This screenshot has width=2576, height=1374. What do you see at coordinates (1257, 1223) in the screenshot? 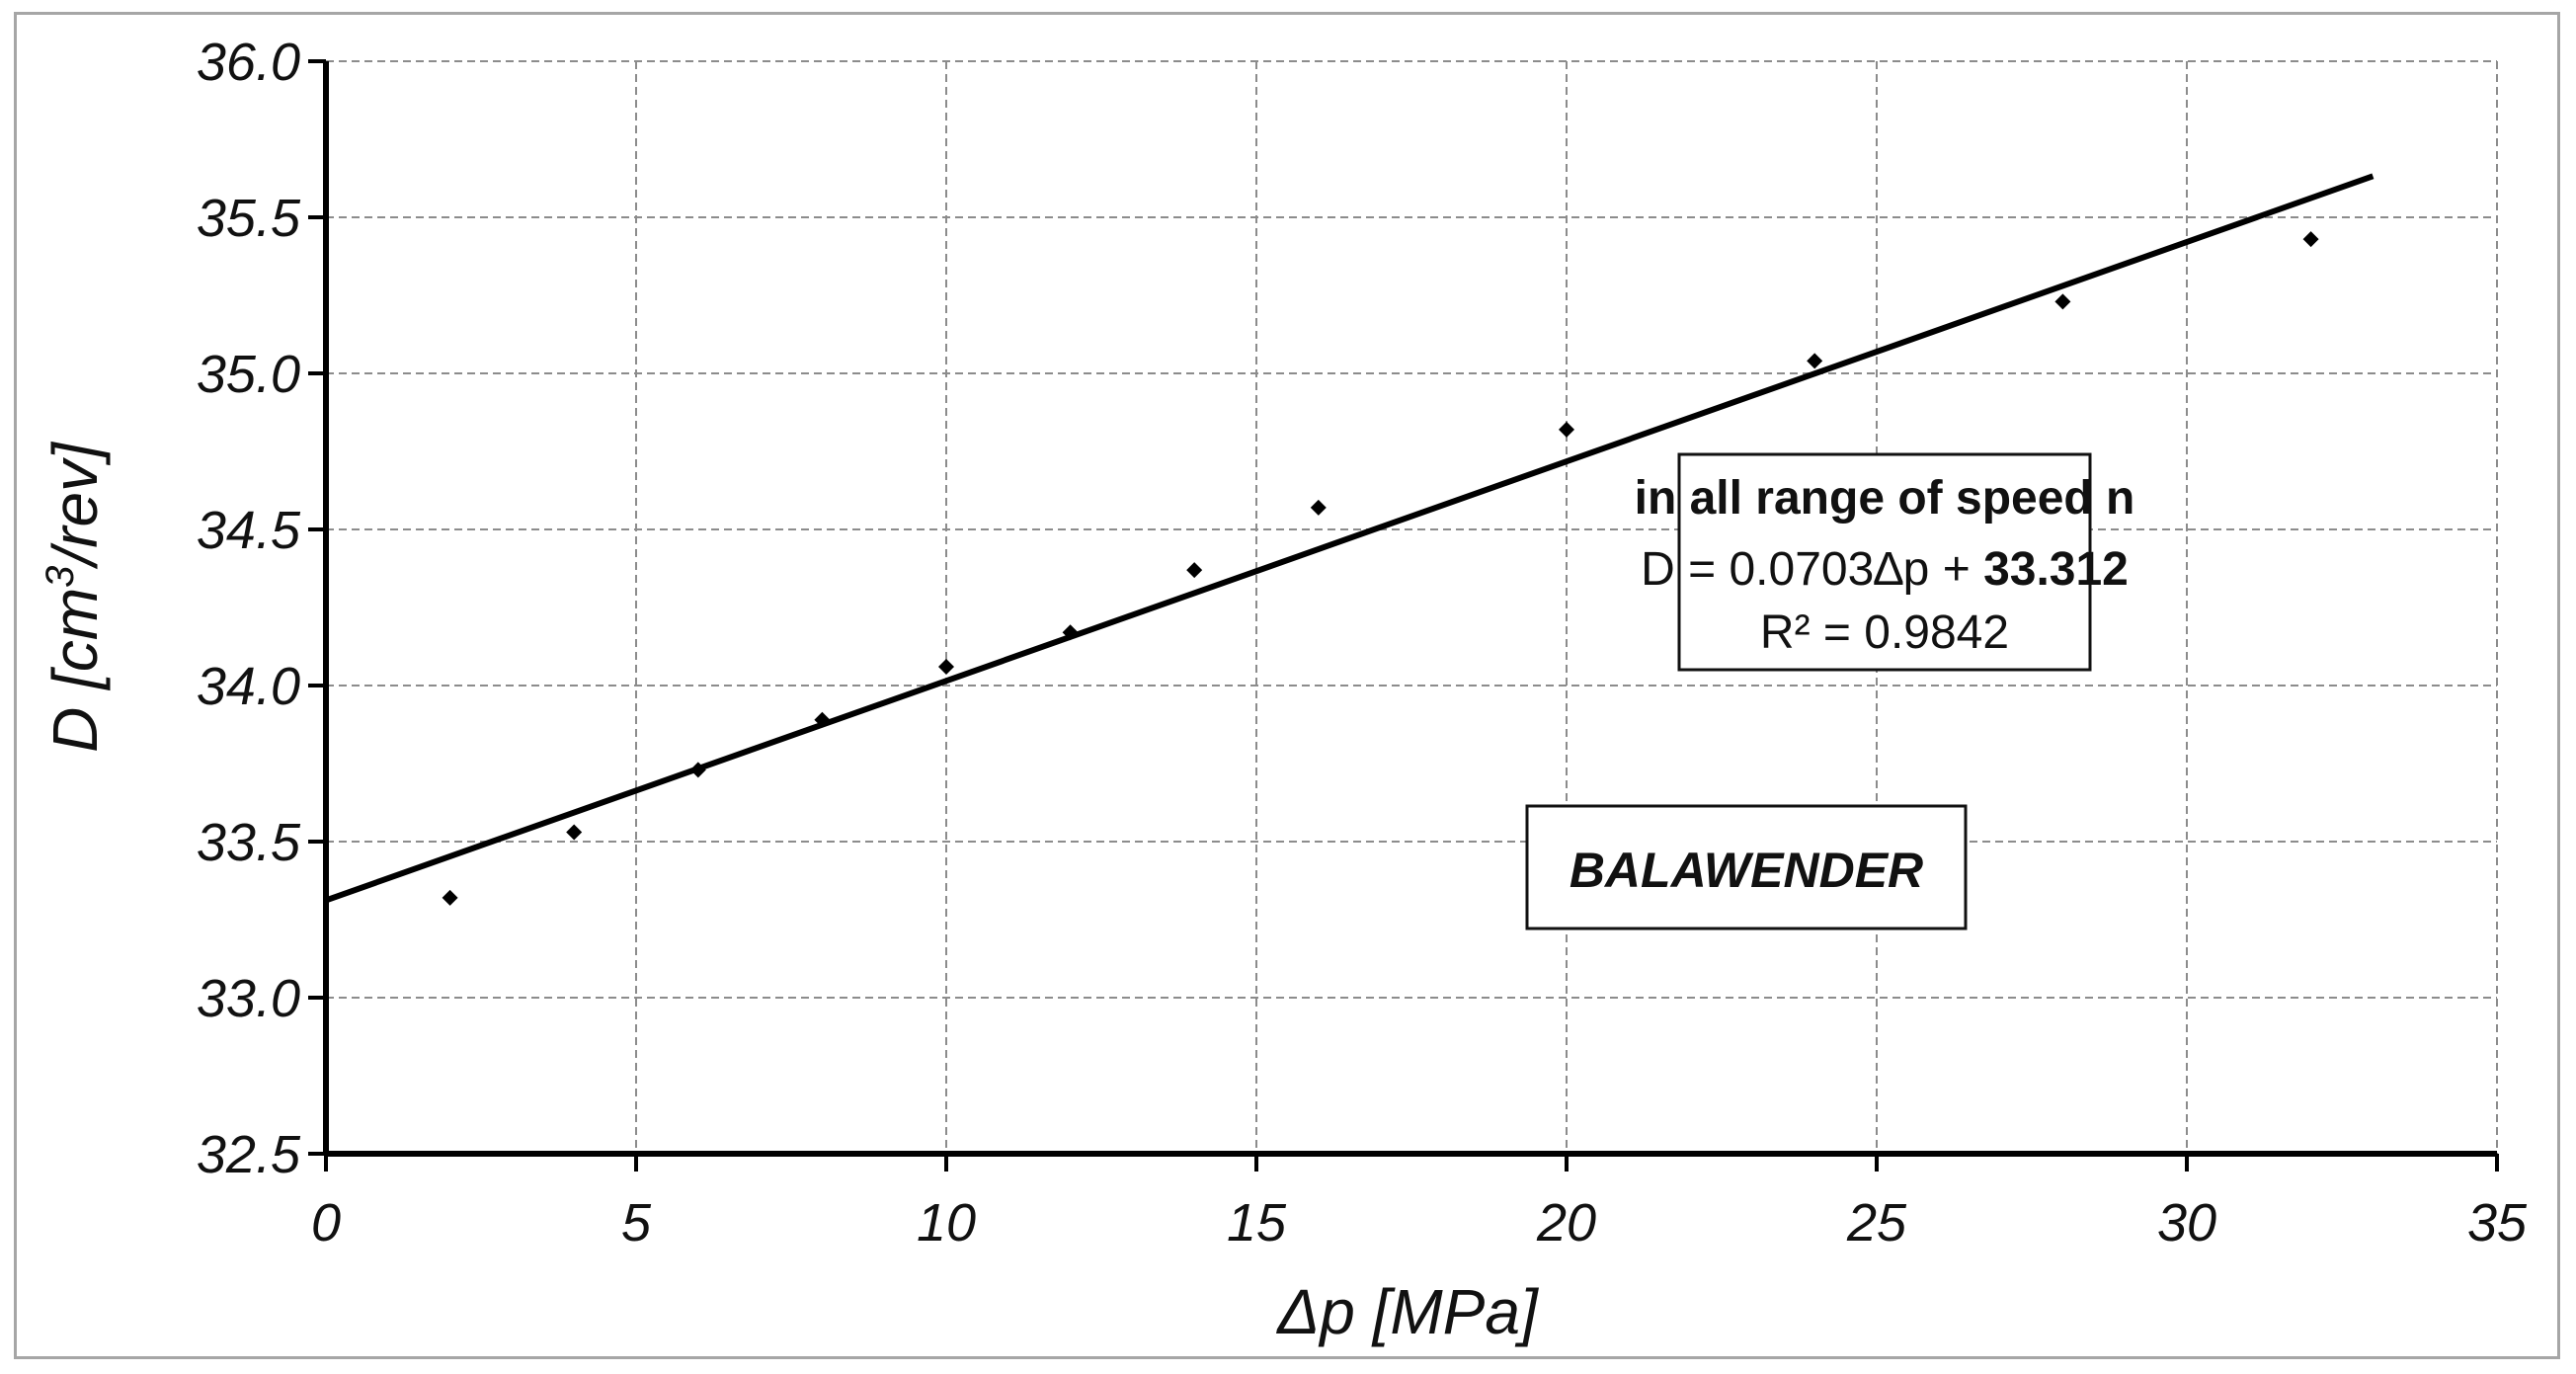
I see `x-tick-label: 15` at bounding box center [1257, 1223].